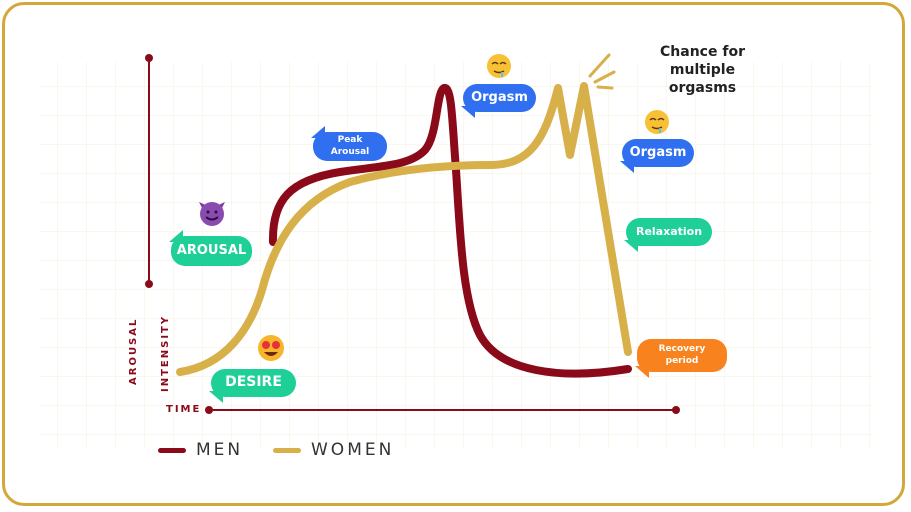 Image resolution: width=911 pixels, height=512 pixels. I want to click on legend-women-label: WOMEN, so click(353, 450).